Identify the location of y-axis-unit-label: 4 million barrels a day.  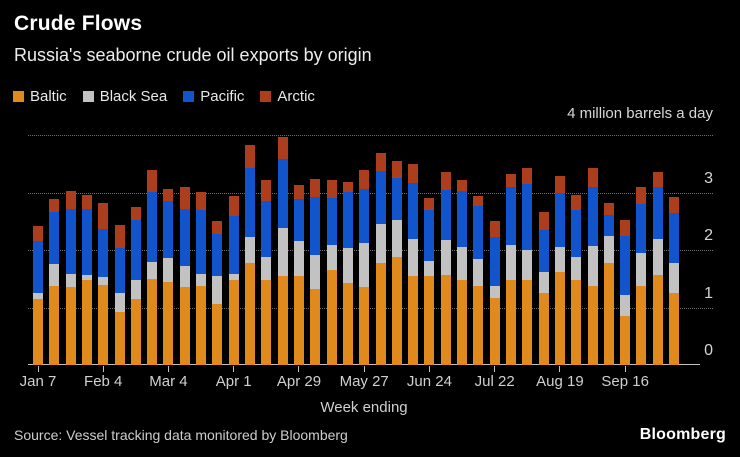
(640, 113).